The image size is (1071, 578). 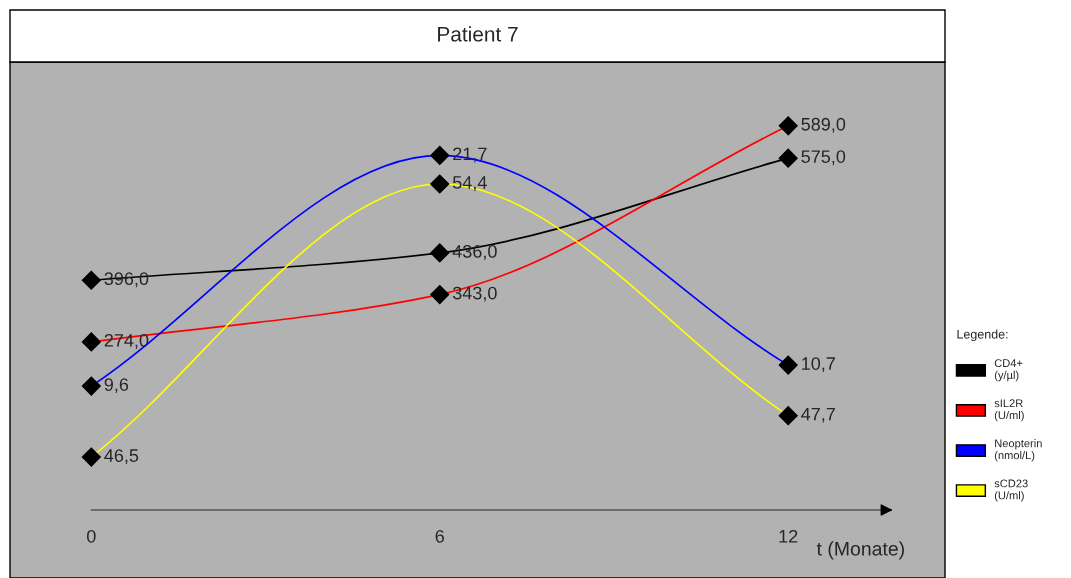 I want to click on text: Neopterin (nmol/L), so click(x=1018, y=450).